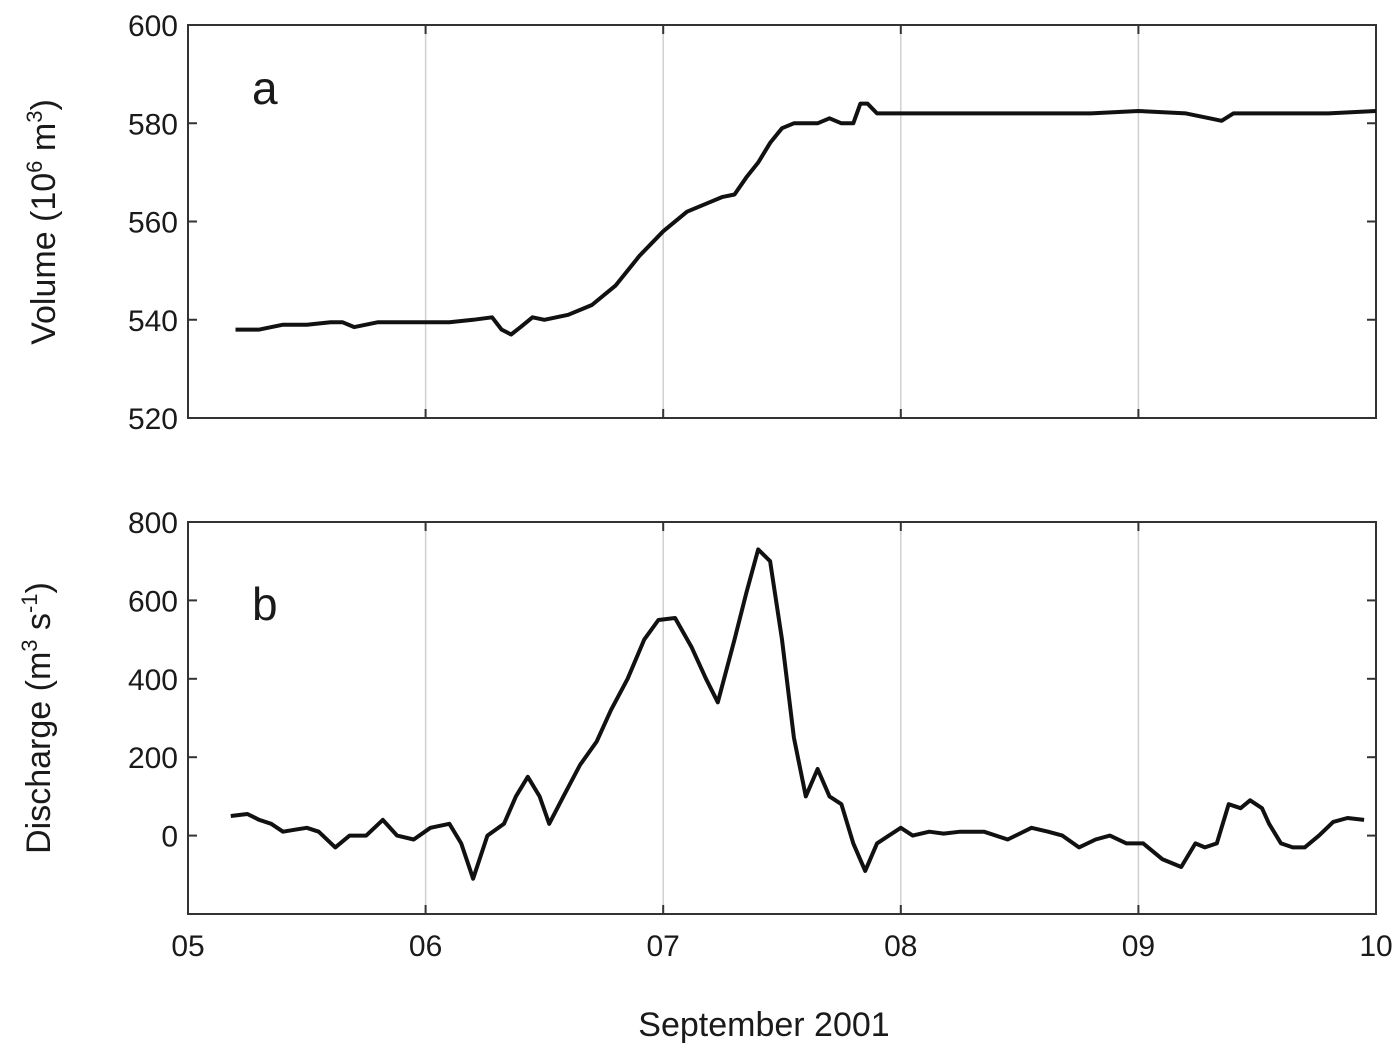 Image resolution: width=1400 pixels, height=1057 pixels. I want to click on y-tick-label: 400, so click(153, 680).